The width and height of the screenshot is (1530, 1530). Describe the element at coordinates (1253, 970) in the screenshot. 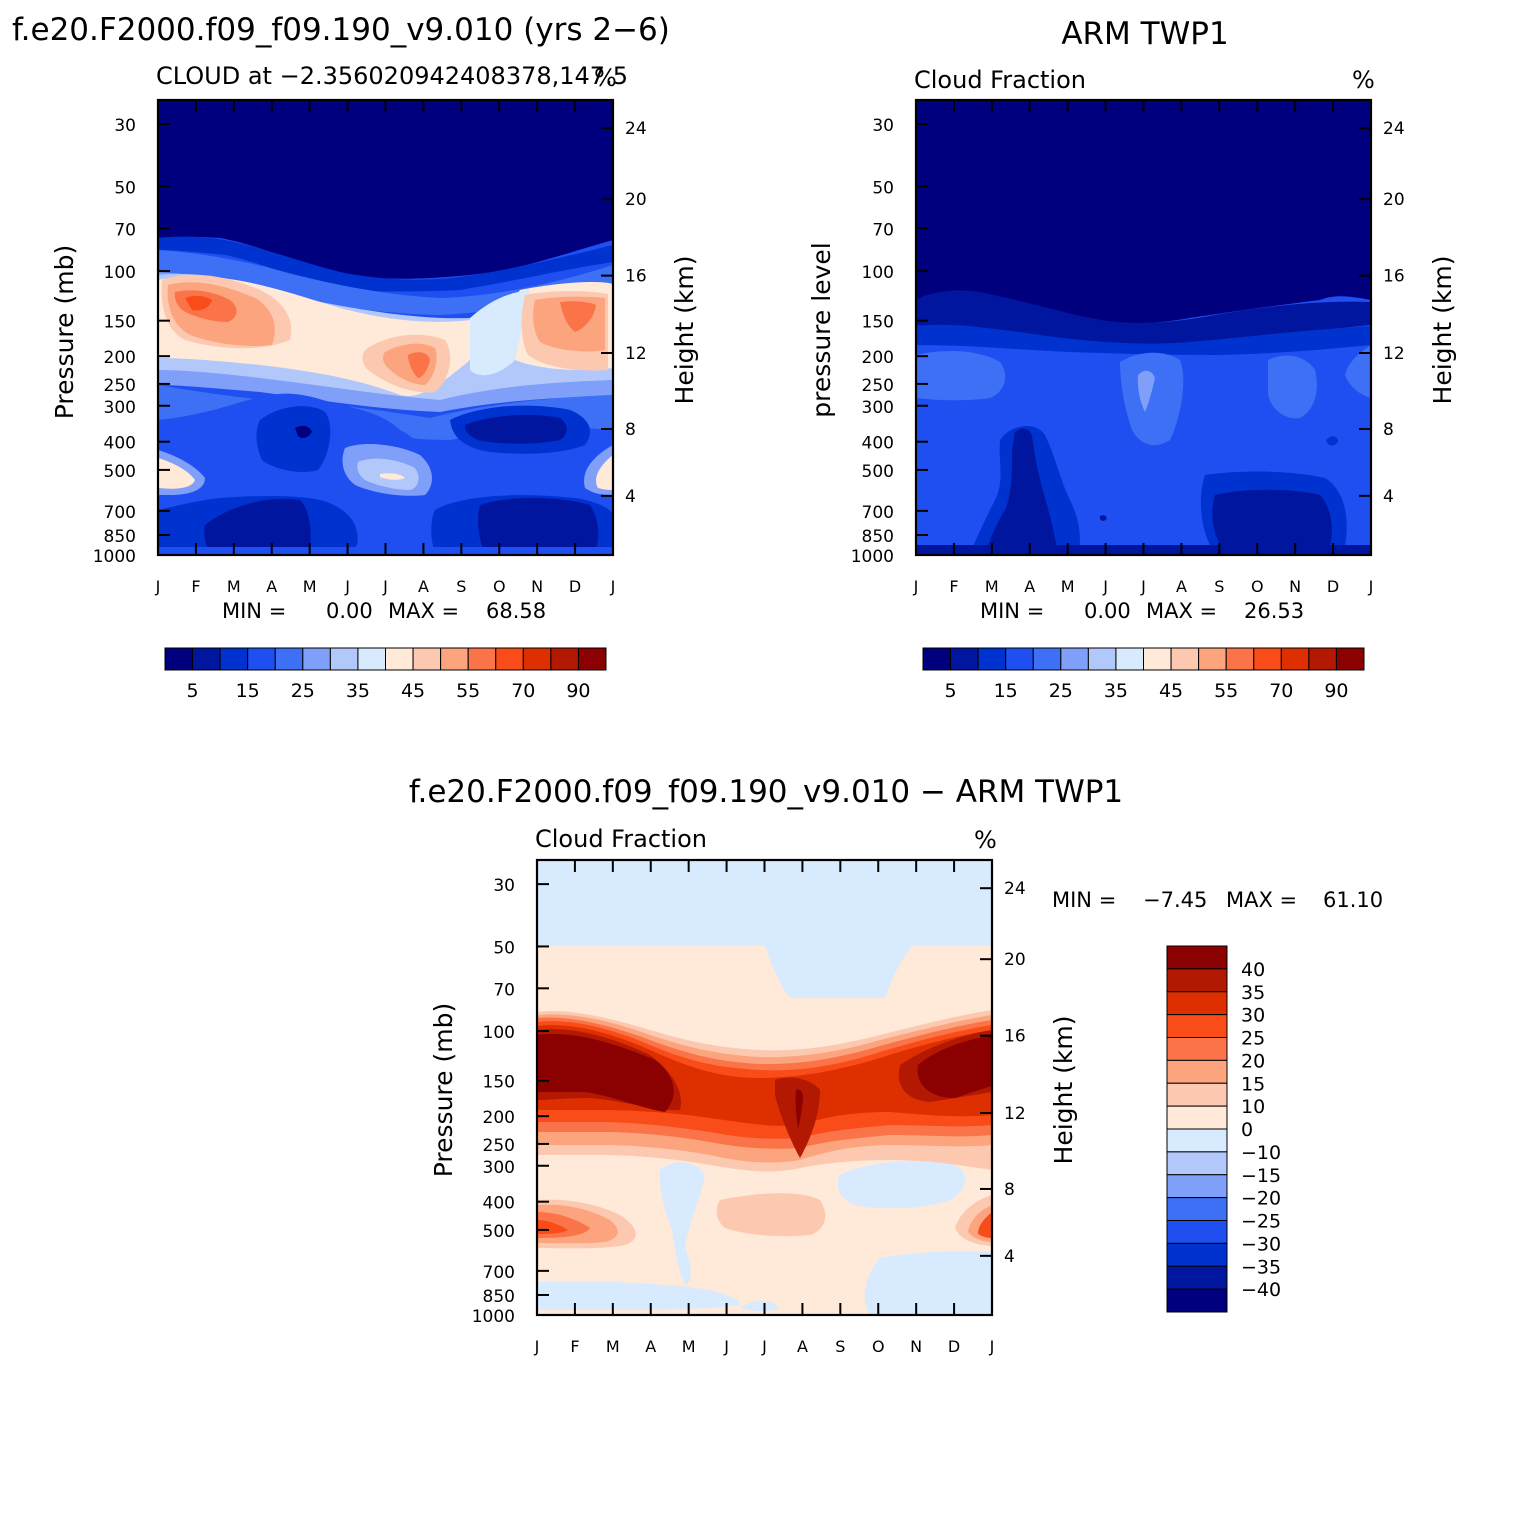

I see `colorbar-label: 40` at that location.